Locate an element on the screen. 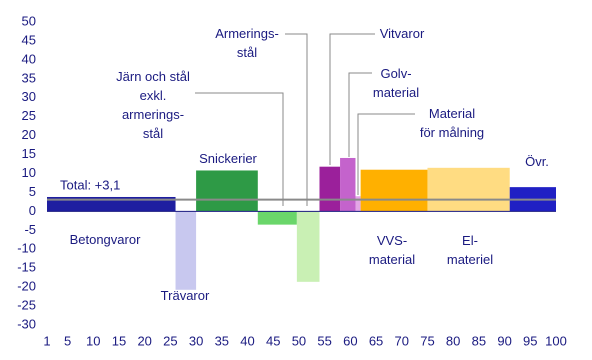 Image resolution: width=592 pixels, height=360 pixels. label-line: VVS- is located at coordinates (392, 240).